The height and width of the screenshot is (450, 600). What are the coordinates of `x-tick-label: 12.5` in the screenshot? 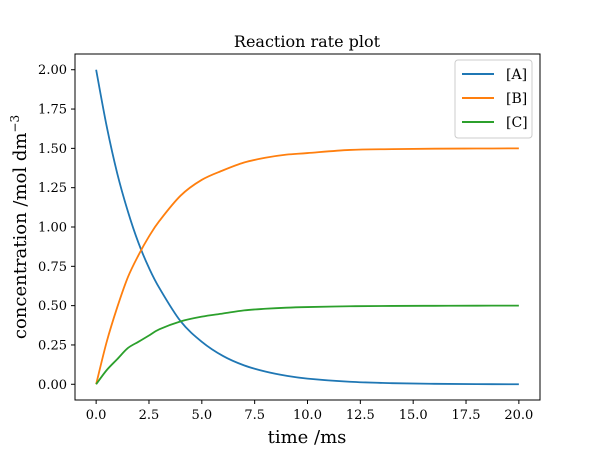 It's located at (360, 415).